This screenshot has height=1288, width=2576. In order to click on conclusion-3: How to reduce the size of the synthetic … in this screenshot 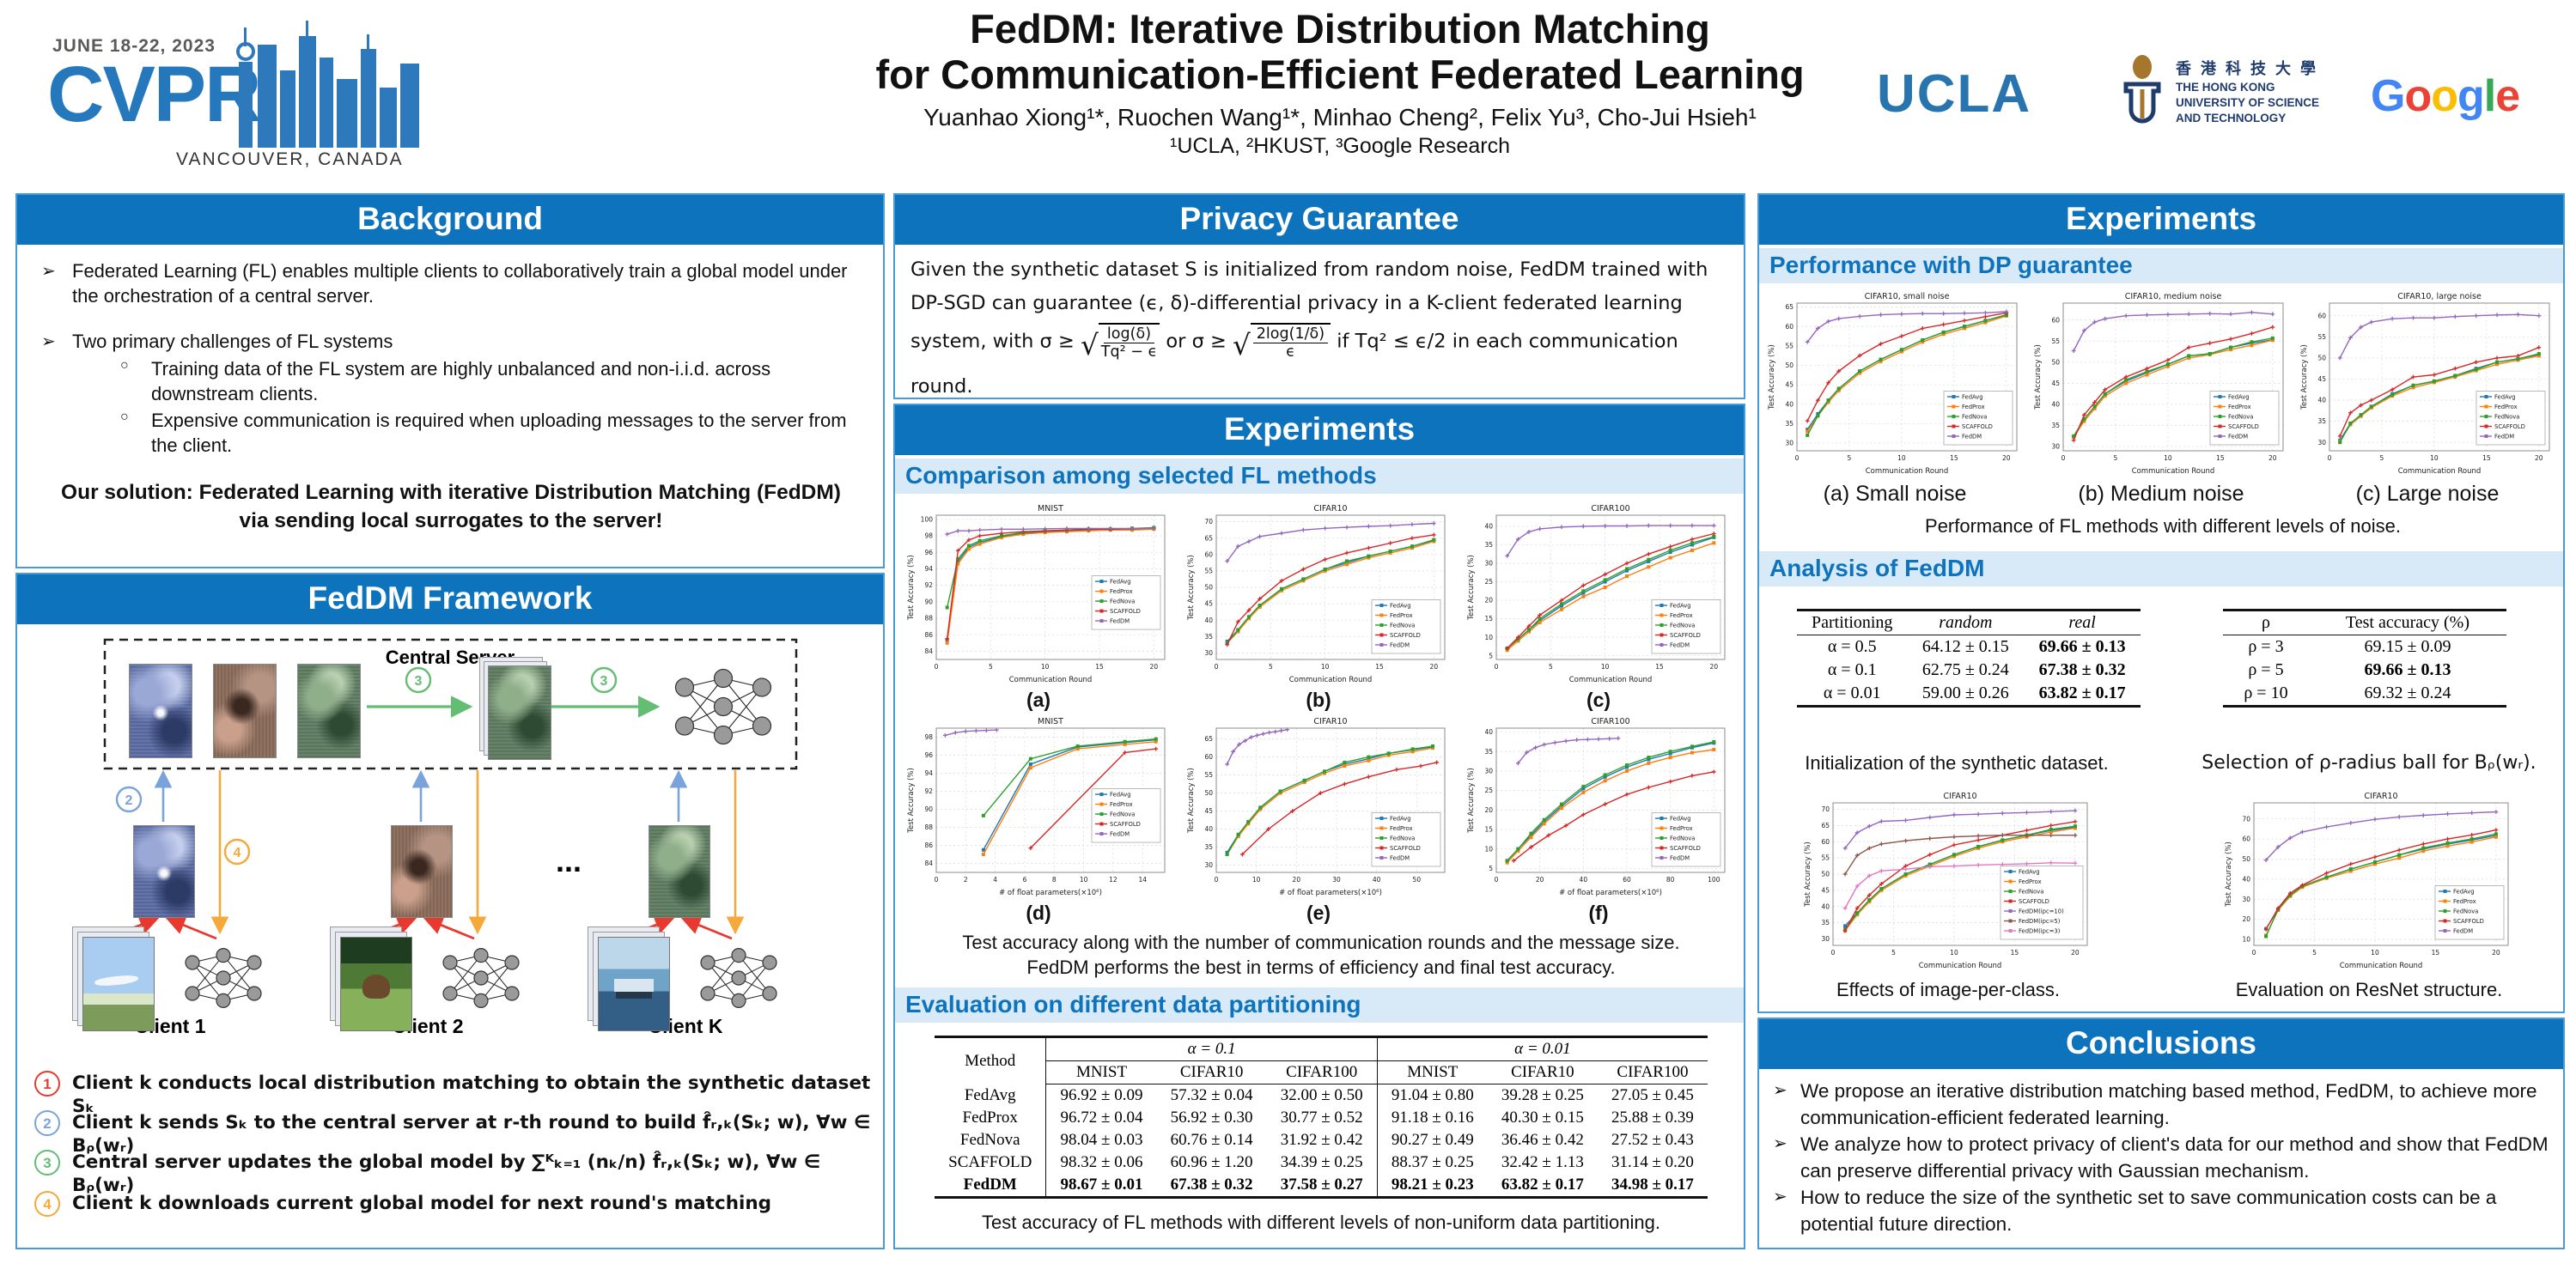, I will do `click(2148, 1211)`.